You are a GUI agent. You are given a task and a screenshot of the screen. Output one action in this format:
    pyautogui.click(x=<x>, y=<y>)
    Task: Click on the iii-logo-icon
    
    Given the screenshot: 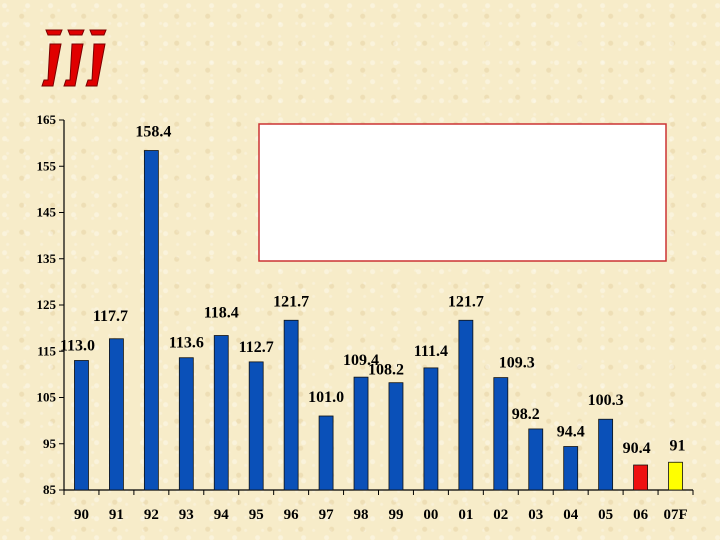 What is the action you would take?
    pyautogui.click(x=74, y=58)
    